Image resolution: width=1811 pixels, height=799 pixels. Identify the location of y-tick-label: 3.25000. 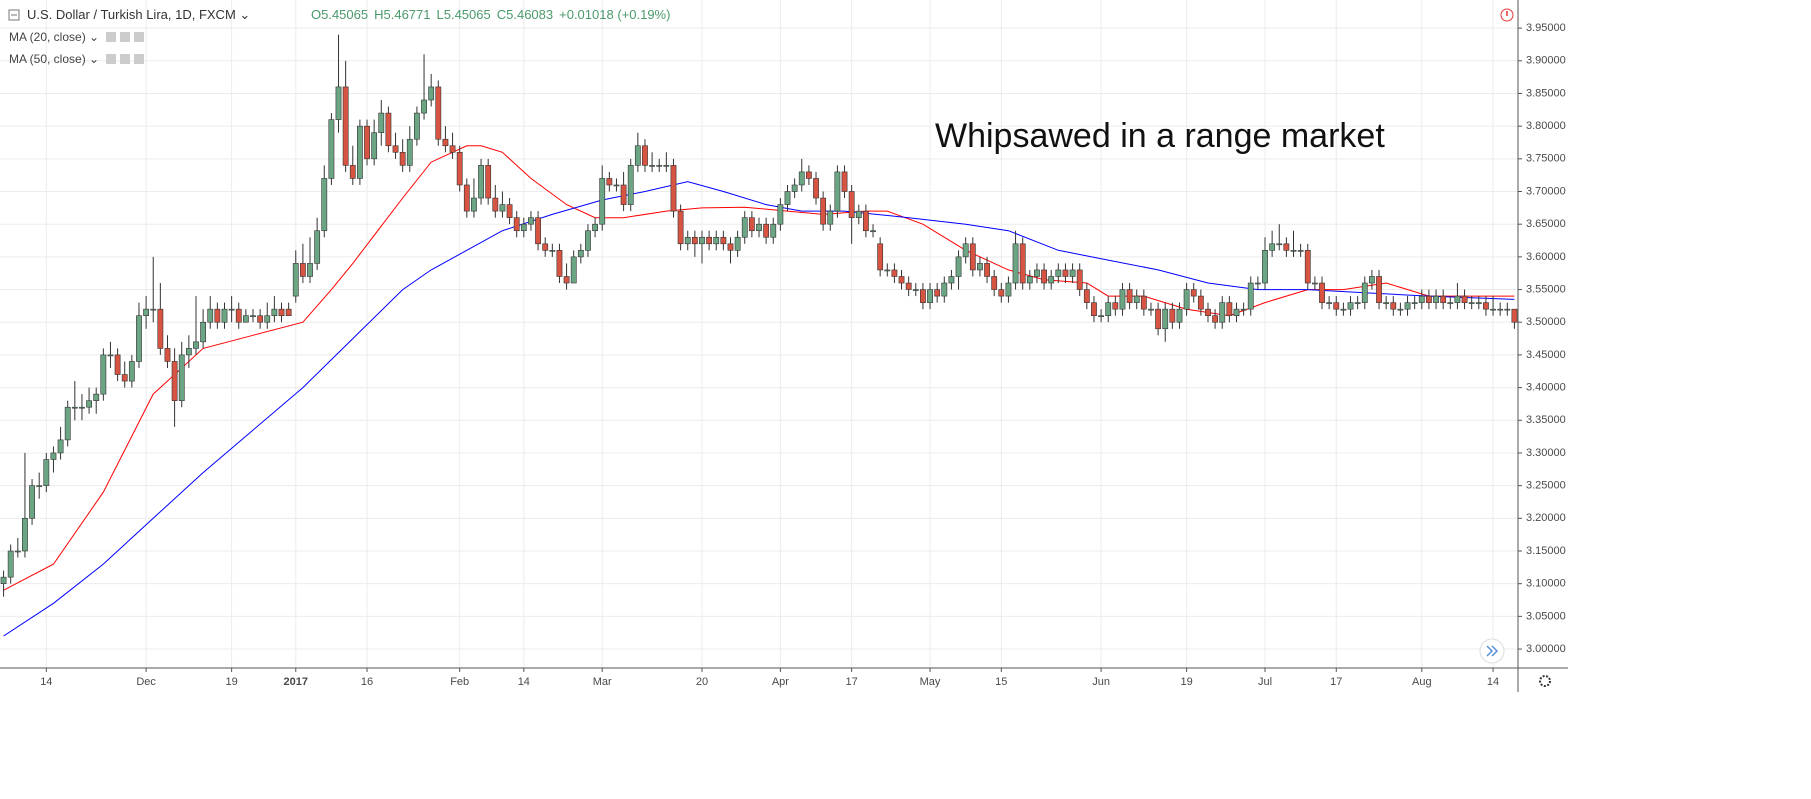
(1546, 486).